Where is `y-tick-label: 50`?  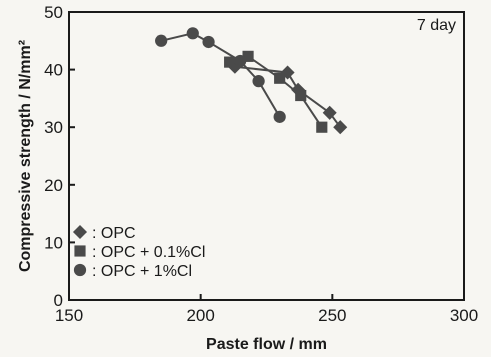
y-tick-label: 50 is located at coordinates (53, 12).